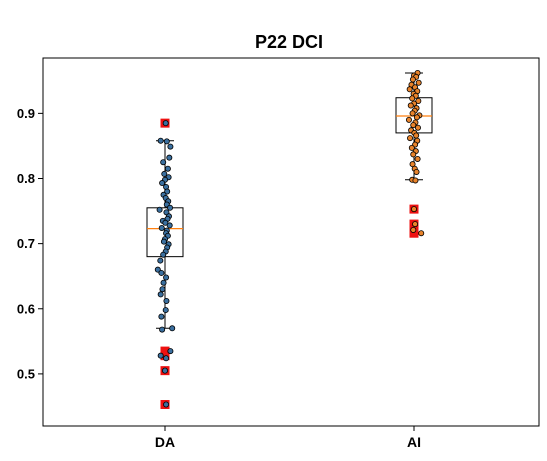 The width and height of the screenshot is (547, 461). I want to click on chart-title: P22 DCI, so click(289, 42).